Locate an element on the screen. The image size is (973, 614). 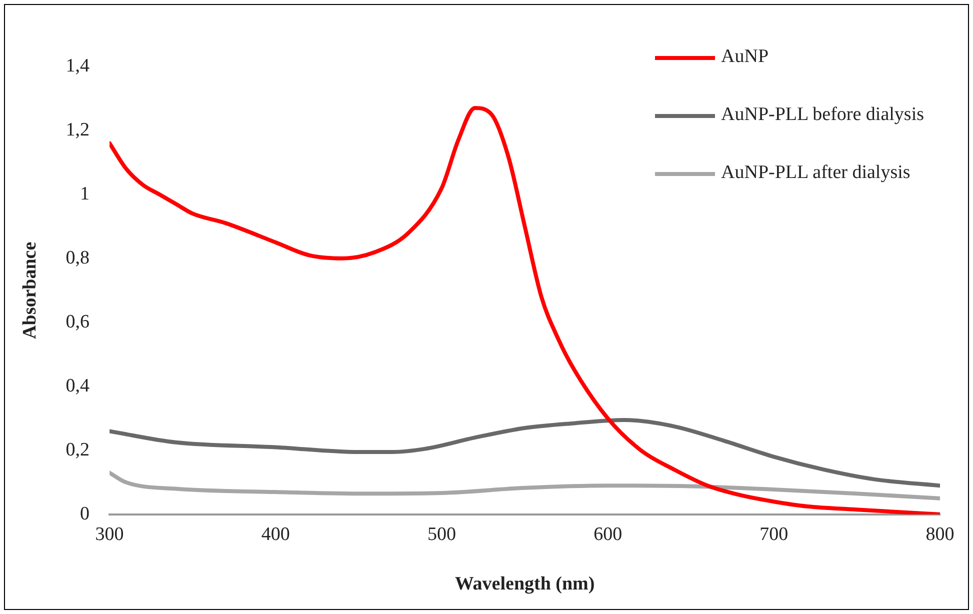
y-tick-label: 0,6 is located at coordinates (78, 321).